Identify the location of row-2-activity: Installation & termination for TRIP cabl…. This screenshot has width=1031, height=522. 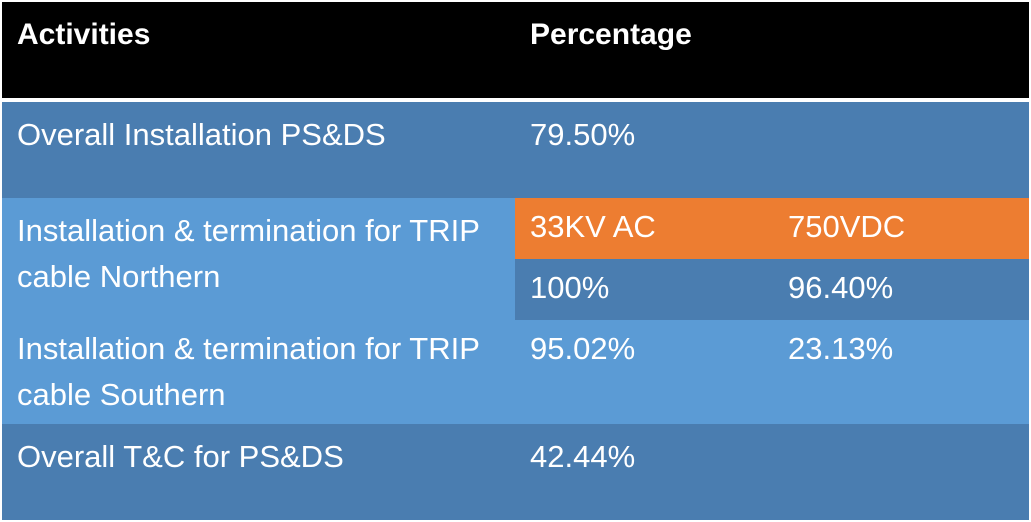
(258, 259).